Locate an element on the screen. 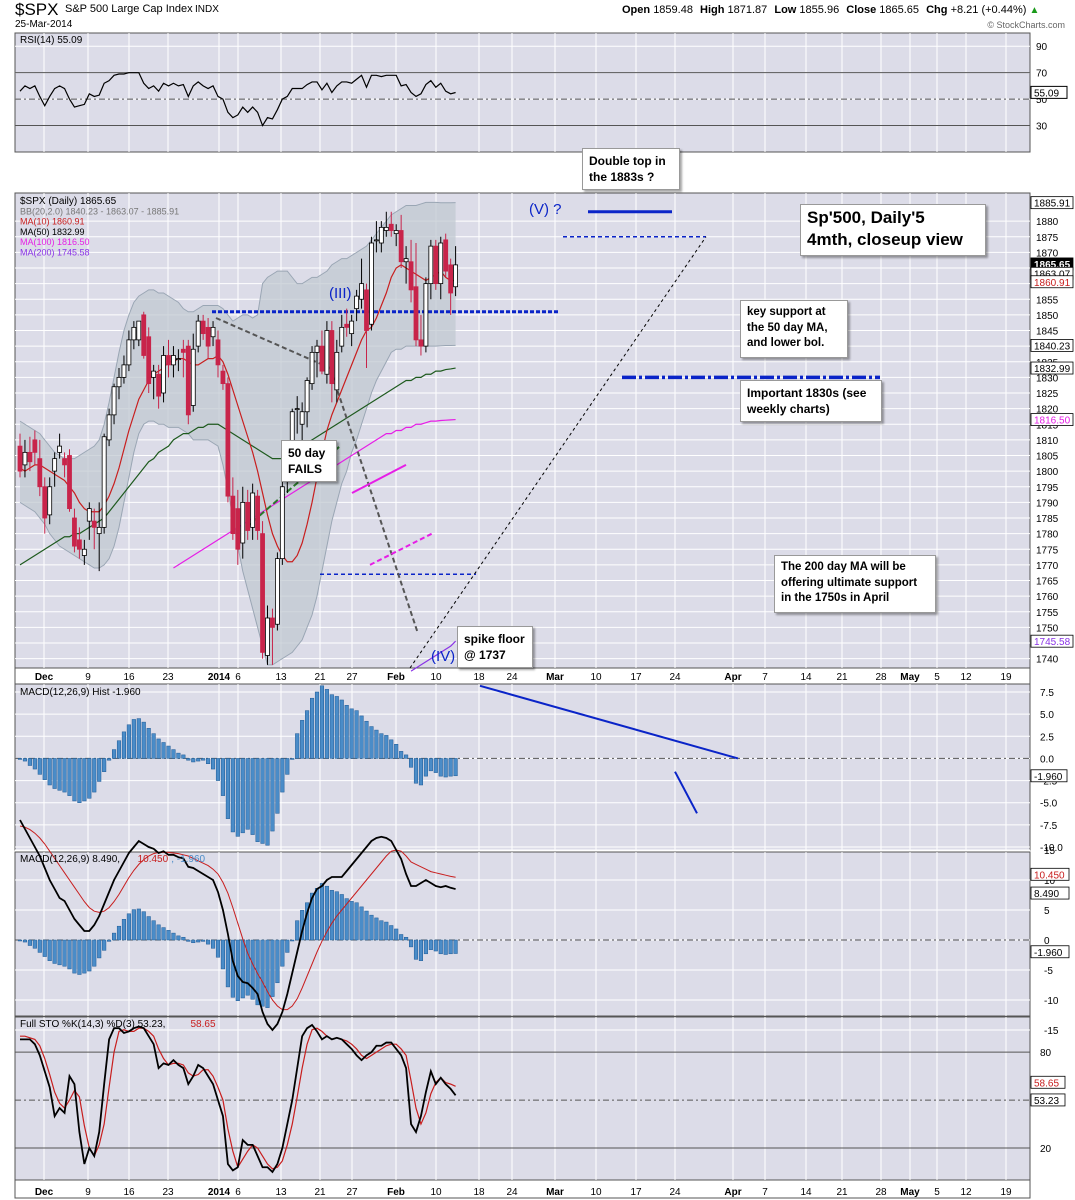  rsi-line is located at coordinates (237, 99).